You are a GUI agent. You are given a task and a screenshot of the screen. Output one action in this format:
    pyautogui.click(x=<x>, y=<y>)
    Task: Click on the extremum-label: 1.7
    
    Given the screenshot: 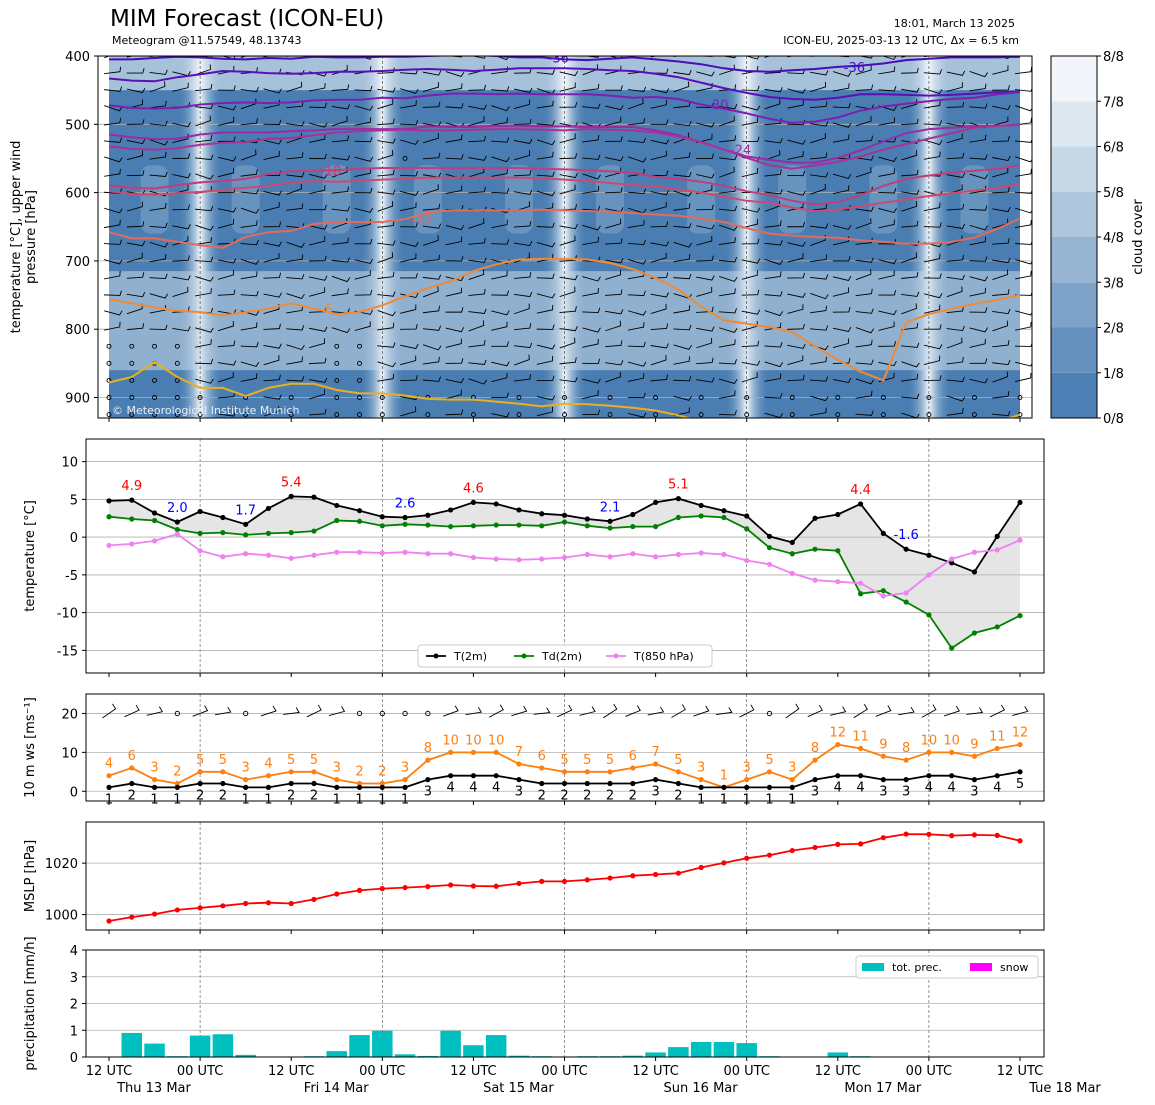 What is the action you would take?
    pyautogui.click(x=245, y=510)
    